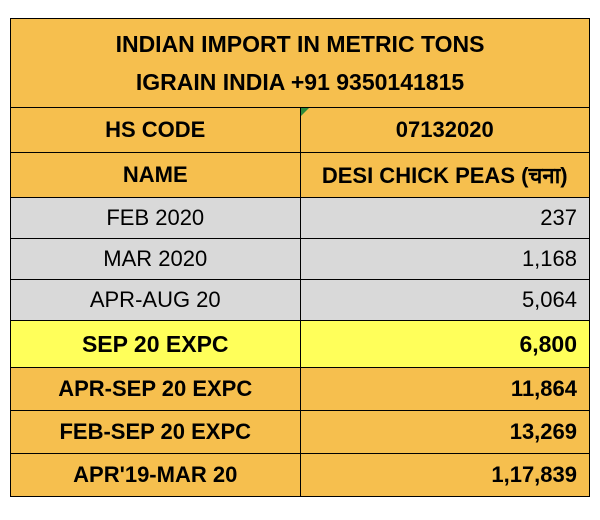 This screenshot has width=600, height=520. What do you see at coordinates (300, 82) in the screenshot?
I see `subtitle: IGRAIN INDIA +91 9350141815` at bounding box center [300, 82].